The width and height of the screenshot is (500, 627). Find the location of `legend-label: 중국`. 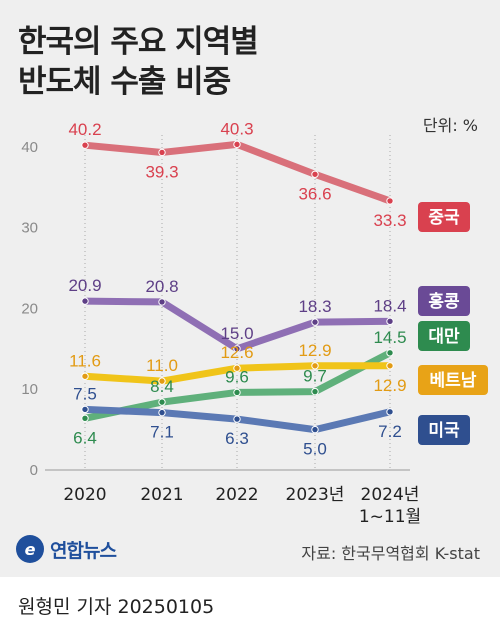

legend-label: 중국 is located at coordinates (444, 218).